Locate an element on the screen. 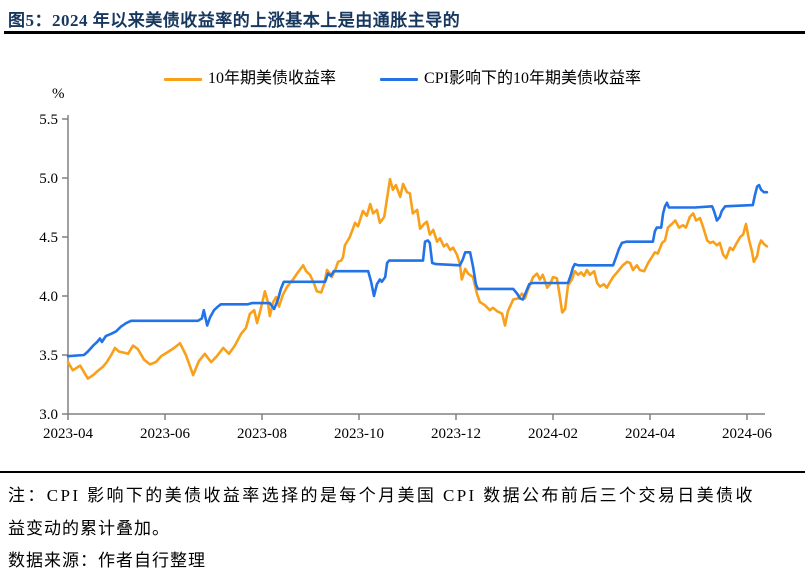  x-axis-tick-label: 2024-06 is located at coordinates (747, 434).